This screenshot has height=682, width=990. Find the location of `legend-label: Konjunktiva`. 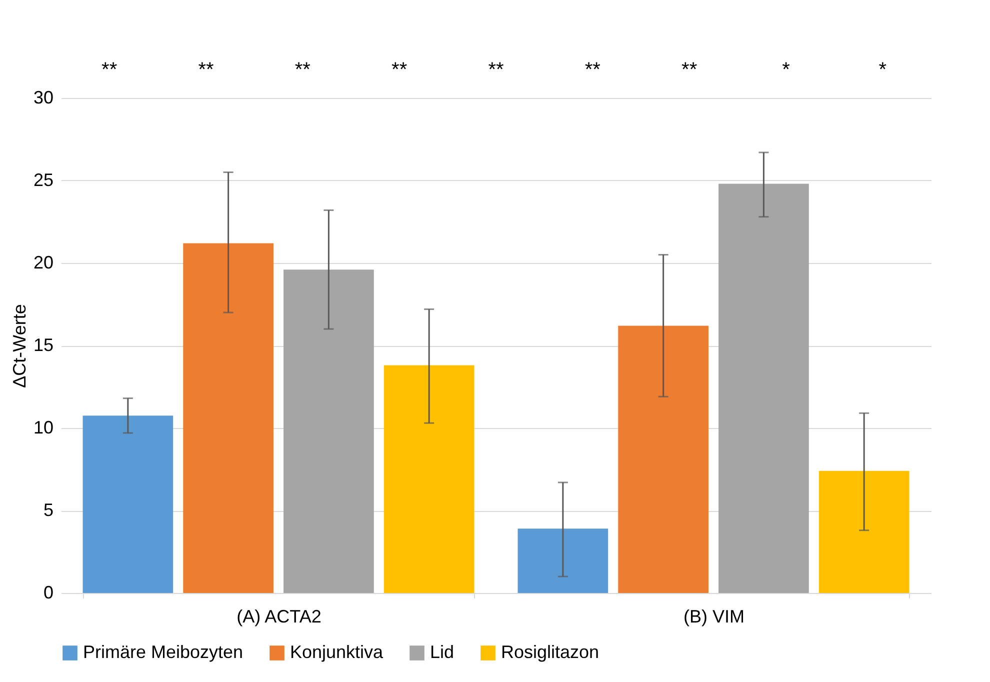

legend-label: Konjunktiva is located at coordinates (337, 652).